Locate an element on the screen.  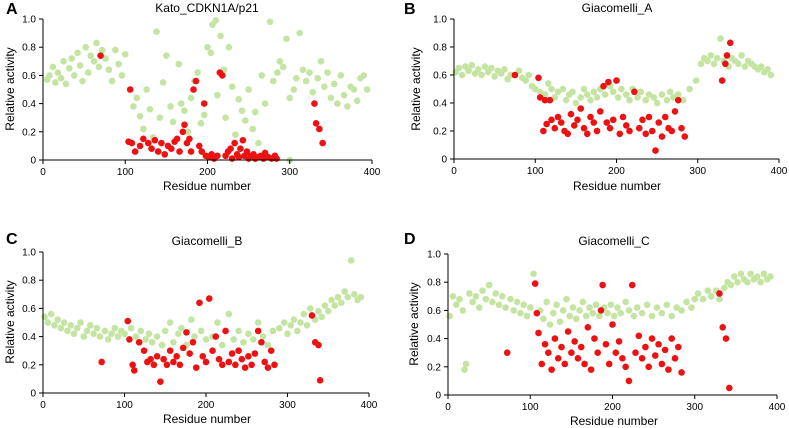
x-tick-label: 400 is located at coordinates (369, 405).